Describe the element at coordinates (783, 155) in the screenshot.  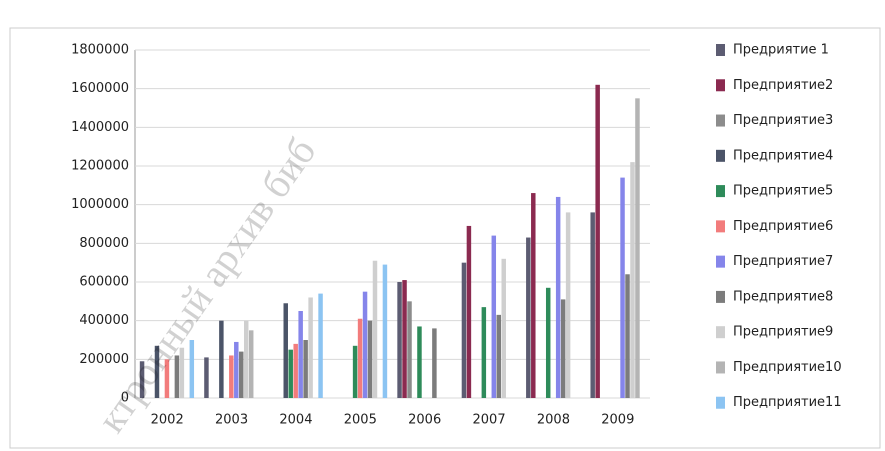
I see `legend-label: Предприятие4` at that location.